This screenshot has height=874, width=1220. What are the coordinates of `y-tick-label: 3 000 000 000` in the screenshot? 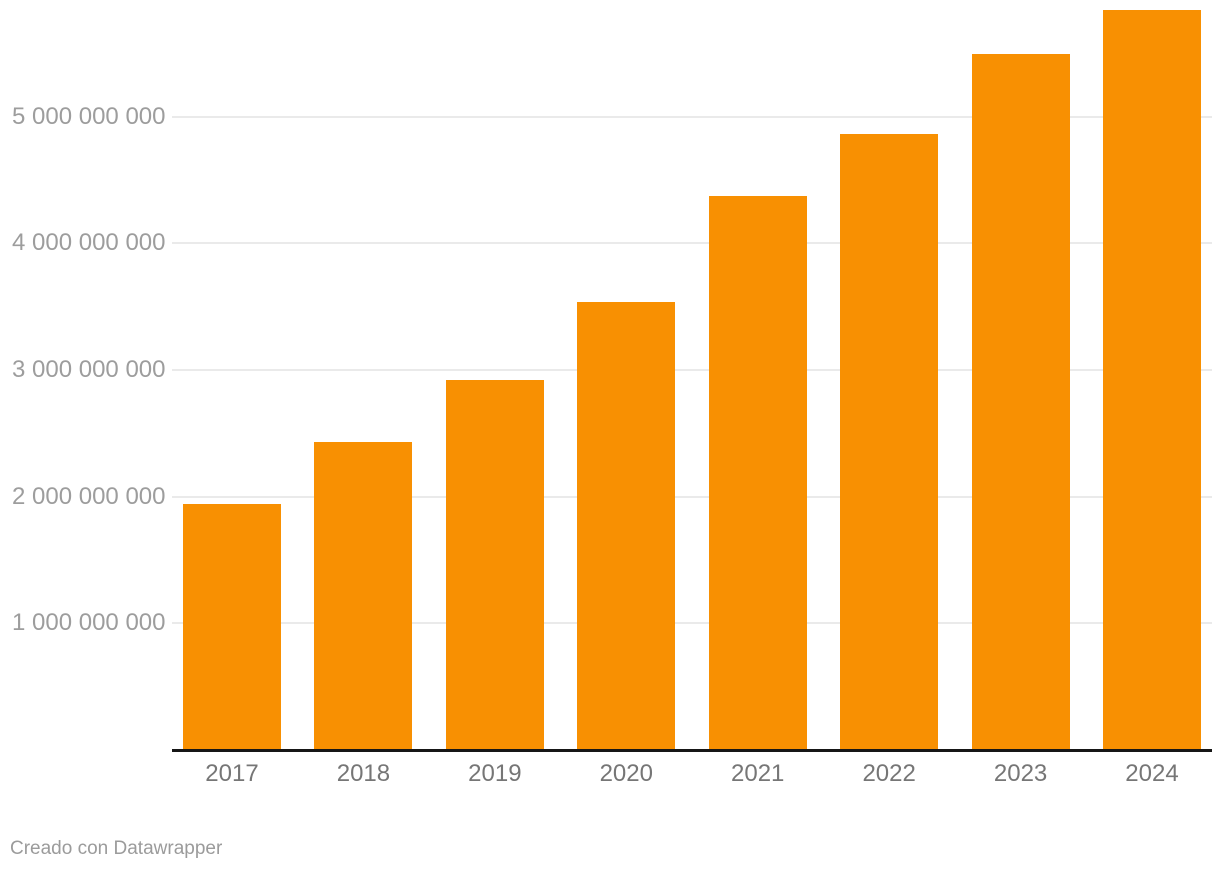 It's located at (89, 369).